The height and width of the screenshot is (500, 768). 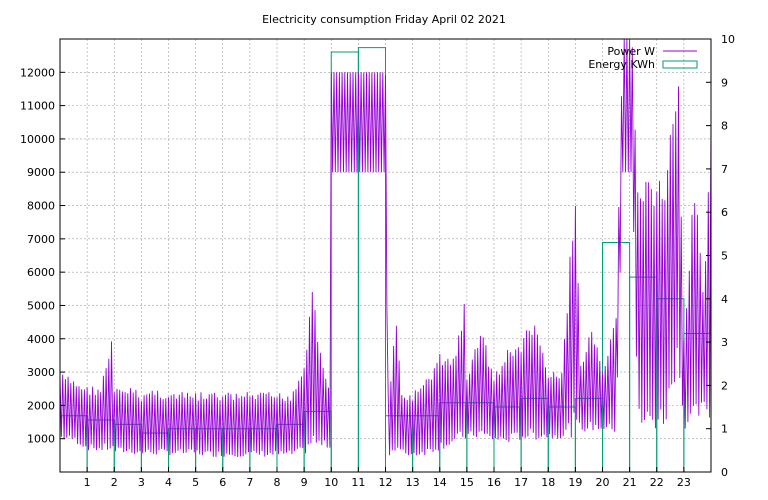 I want to click on y-right-tick-label: 1, so click(x=724, y=429).